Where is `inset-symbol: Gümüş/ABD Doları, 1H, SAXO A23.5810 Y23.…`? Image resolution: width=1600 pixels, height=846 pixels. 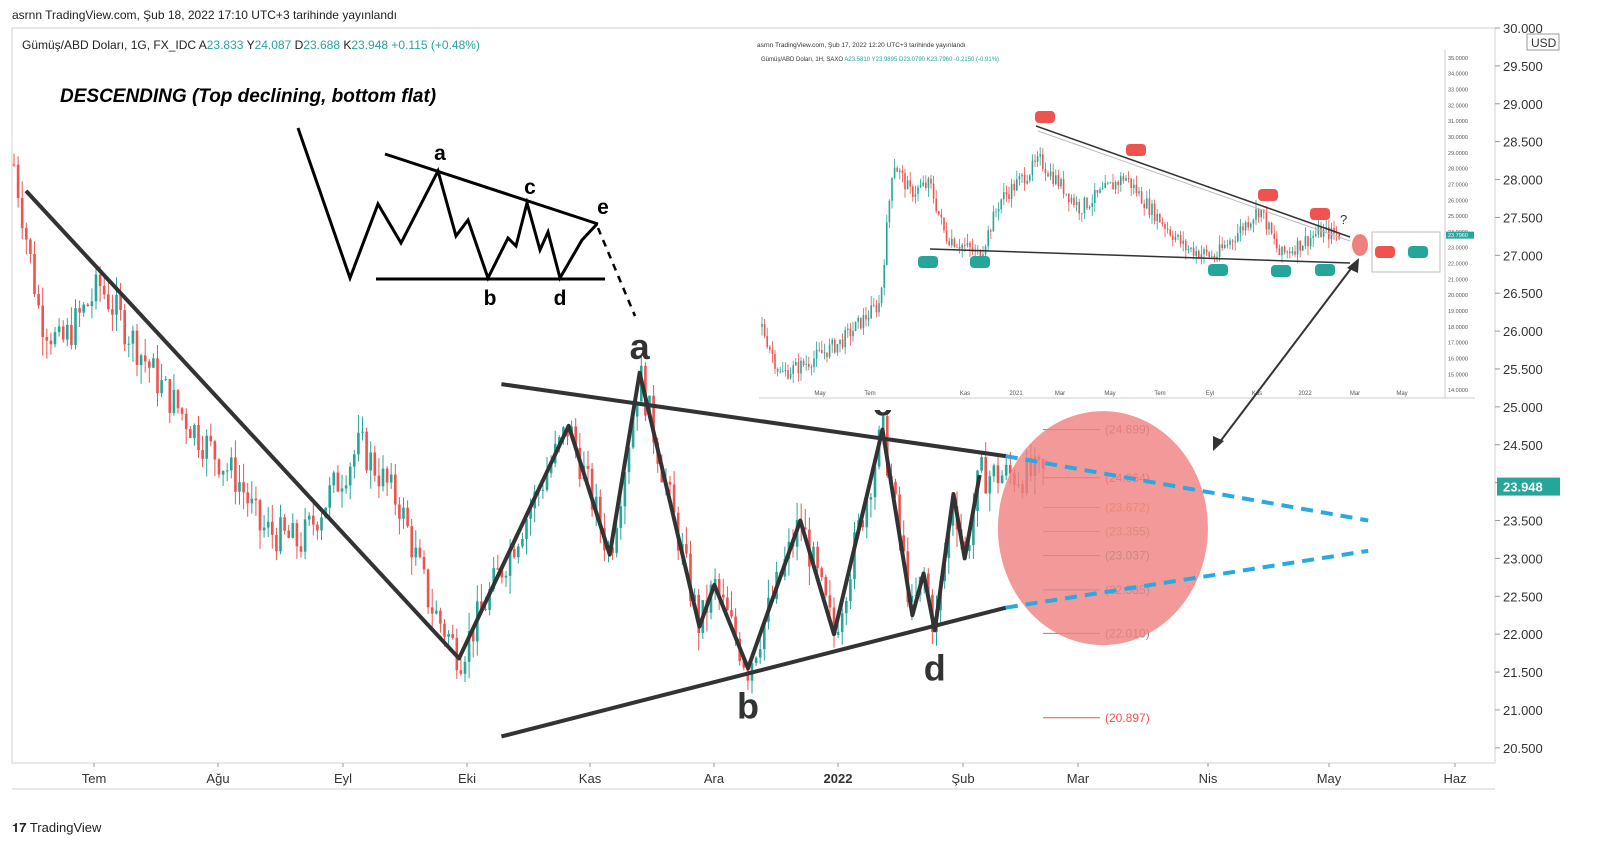
inset-symbol: Gümüş/ABD Doları, 1H, SAXO A23.5810 Y23.… is located at coordinates (880, 60).